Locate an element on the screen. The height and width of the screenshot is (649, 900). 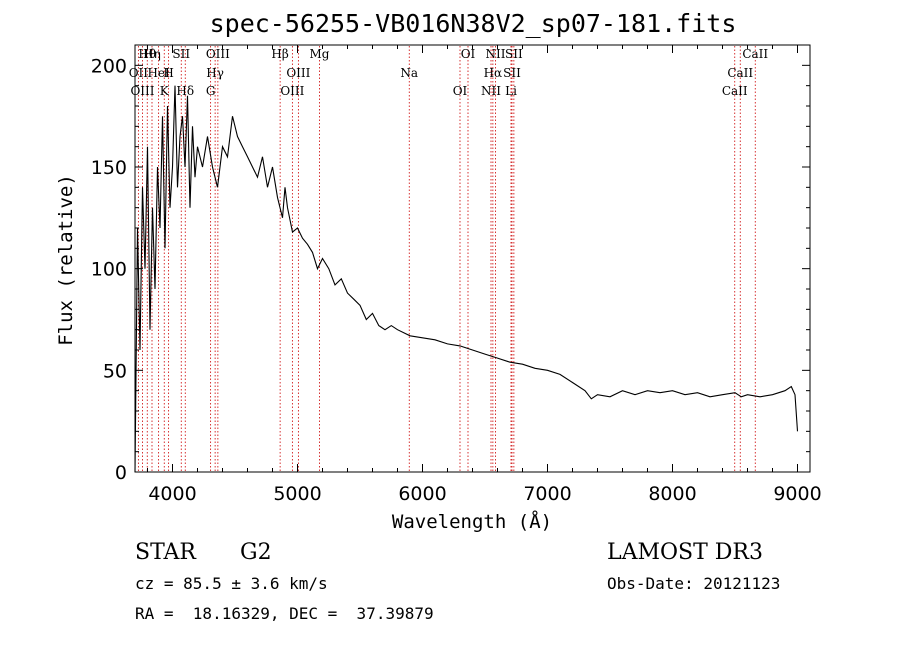
y-tick-label: 150 is located at coordinates (109, 168).